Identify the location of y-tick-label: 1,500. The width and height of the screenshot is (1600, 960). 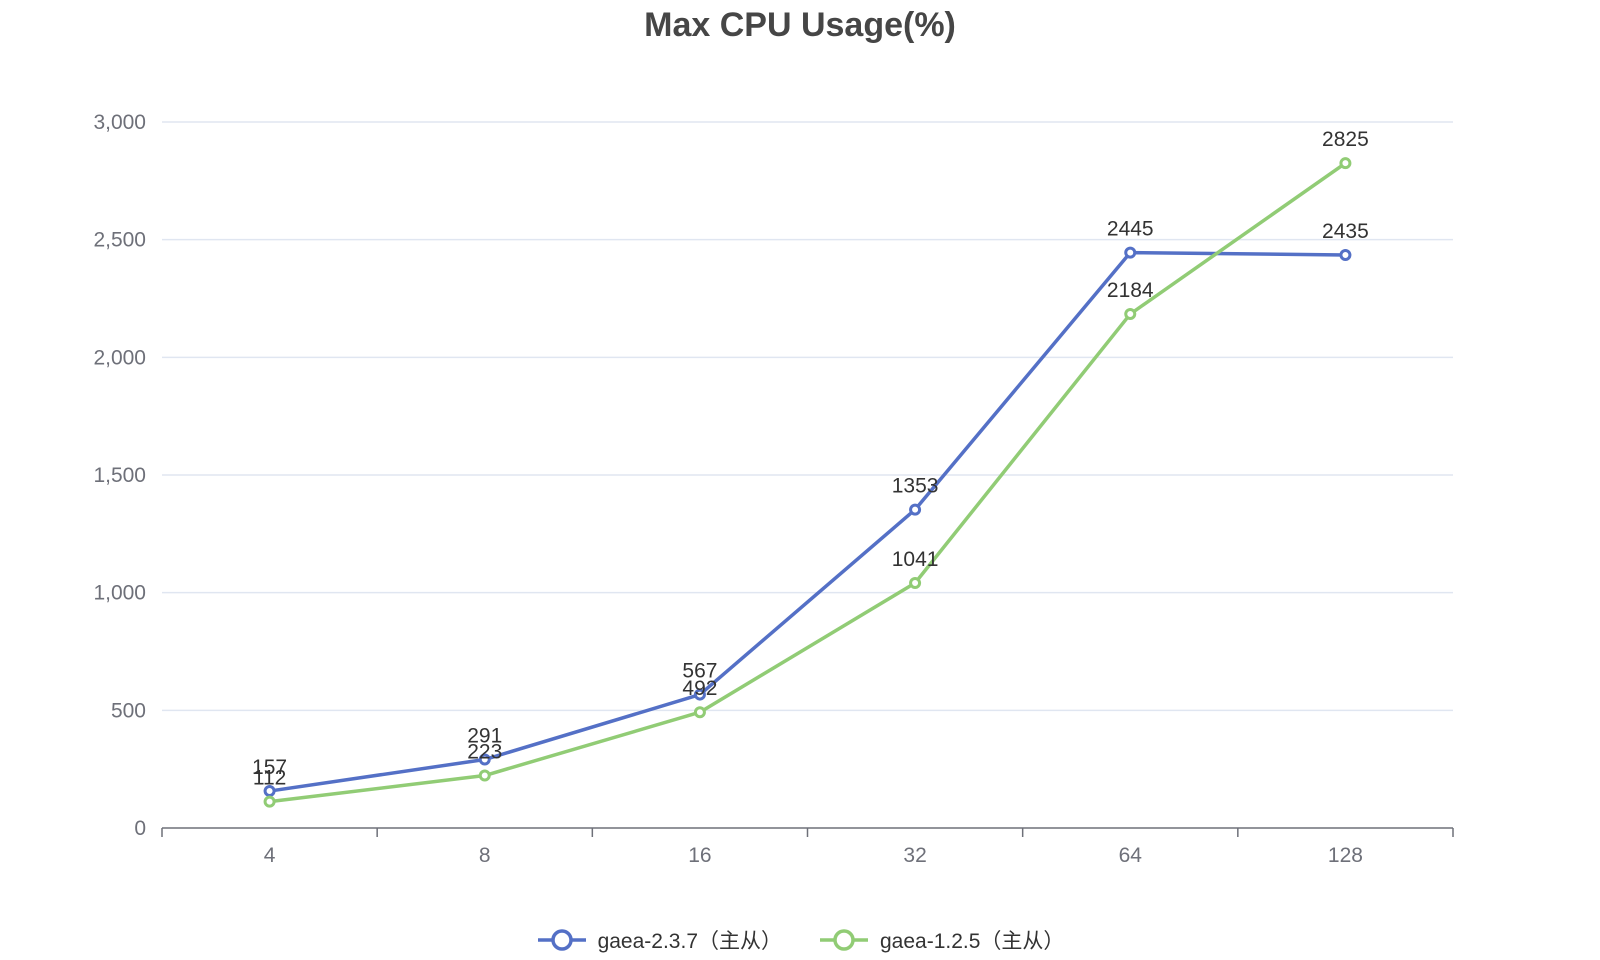
(119, 475).